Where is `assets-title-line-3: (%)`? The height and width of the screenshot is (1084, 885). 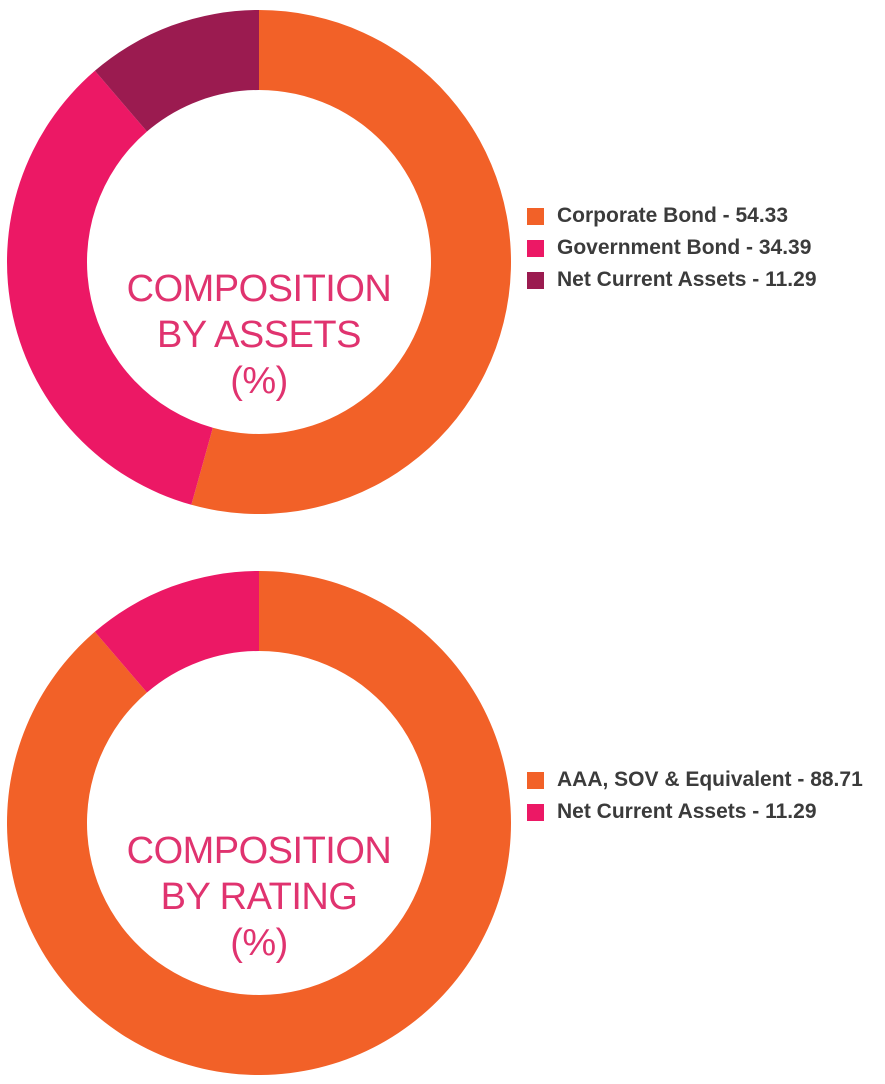 assets-title-line-3: (%) is located at coordinates (259, 381).